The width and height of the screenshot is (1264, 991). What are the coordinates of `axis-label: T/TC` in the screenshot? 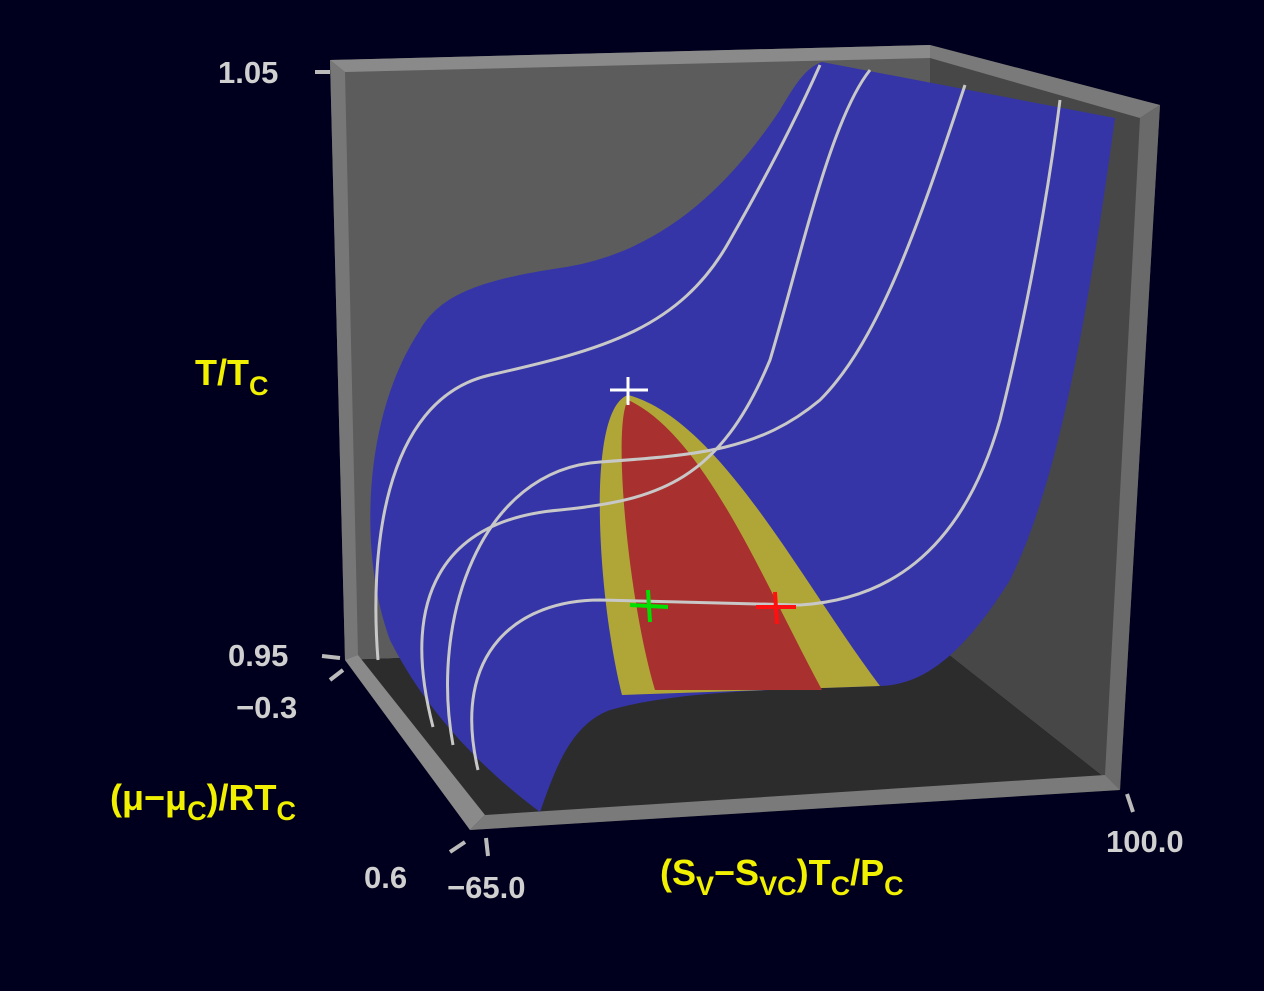 It's located at (231, 376).